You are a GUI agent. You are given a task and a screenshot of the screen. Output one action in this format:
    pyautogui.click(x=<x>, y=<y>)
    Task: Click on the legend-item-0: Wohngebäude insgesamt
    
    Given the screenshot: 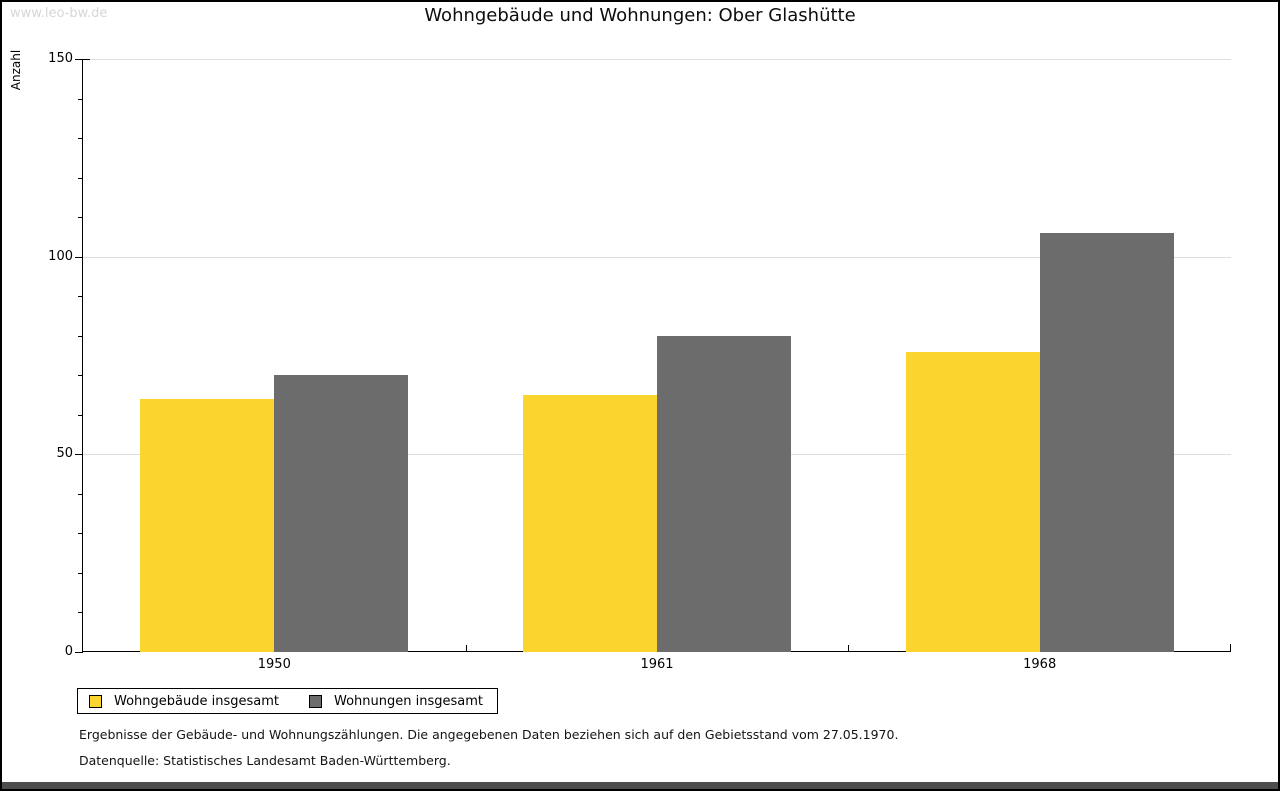 What is the action you would take?
    pyautogui.click(x=184, y=701)
    